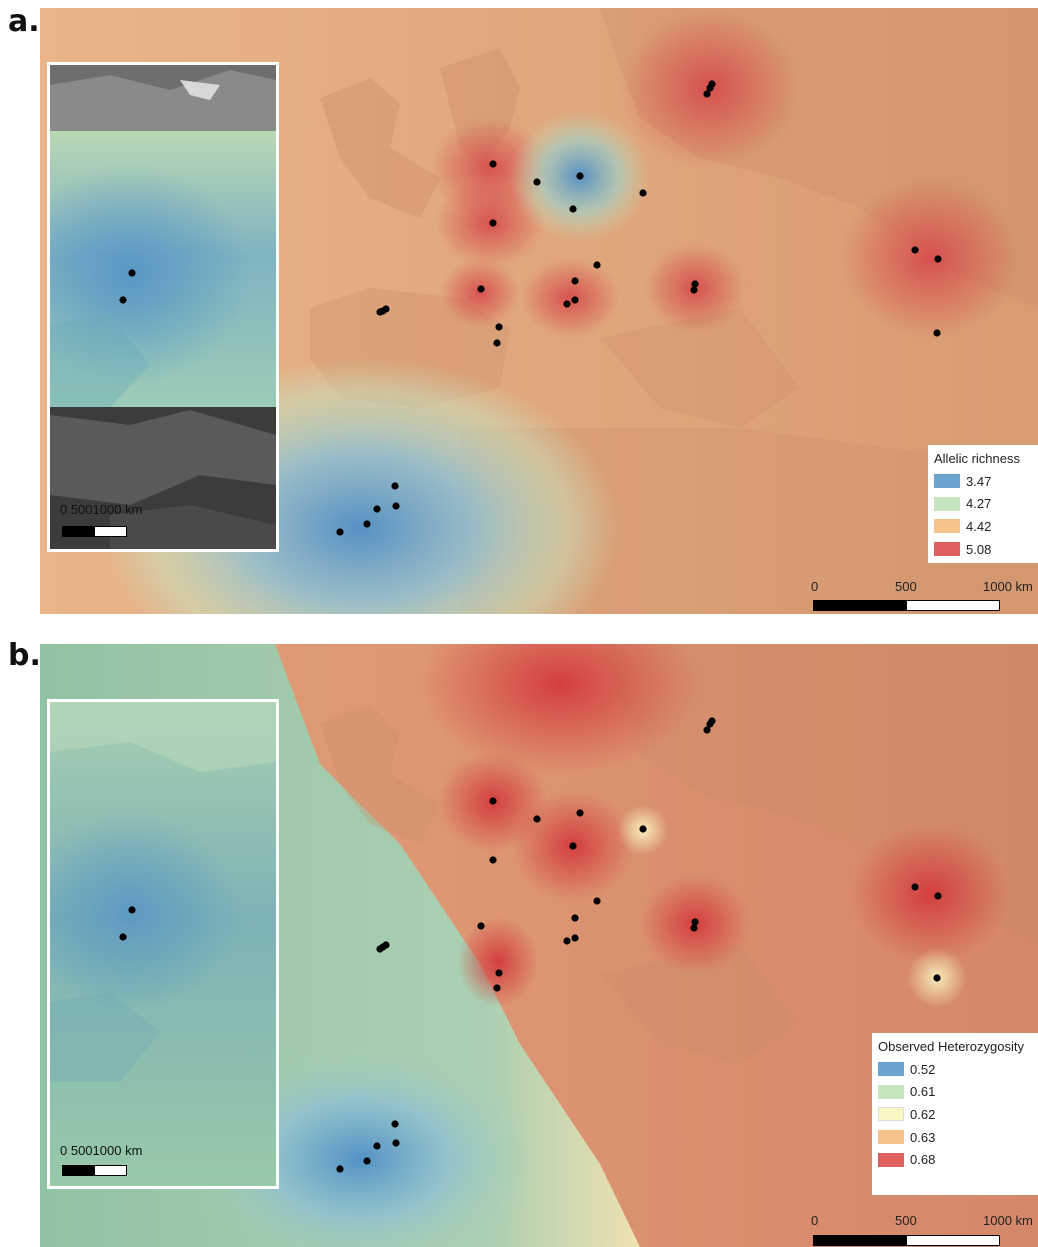 The width and height of the screenshot is (1038, 1247). Describe the element at coordinates (906, 1240) in the screenshot. I see `scale-bar-b` at that location.